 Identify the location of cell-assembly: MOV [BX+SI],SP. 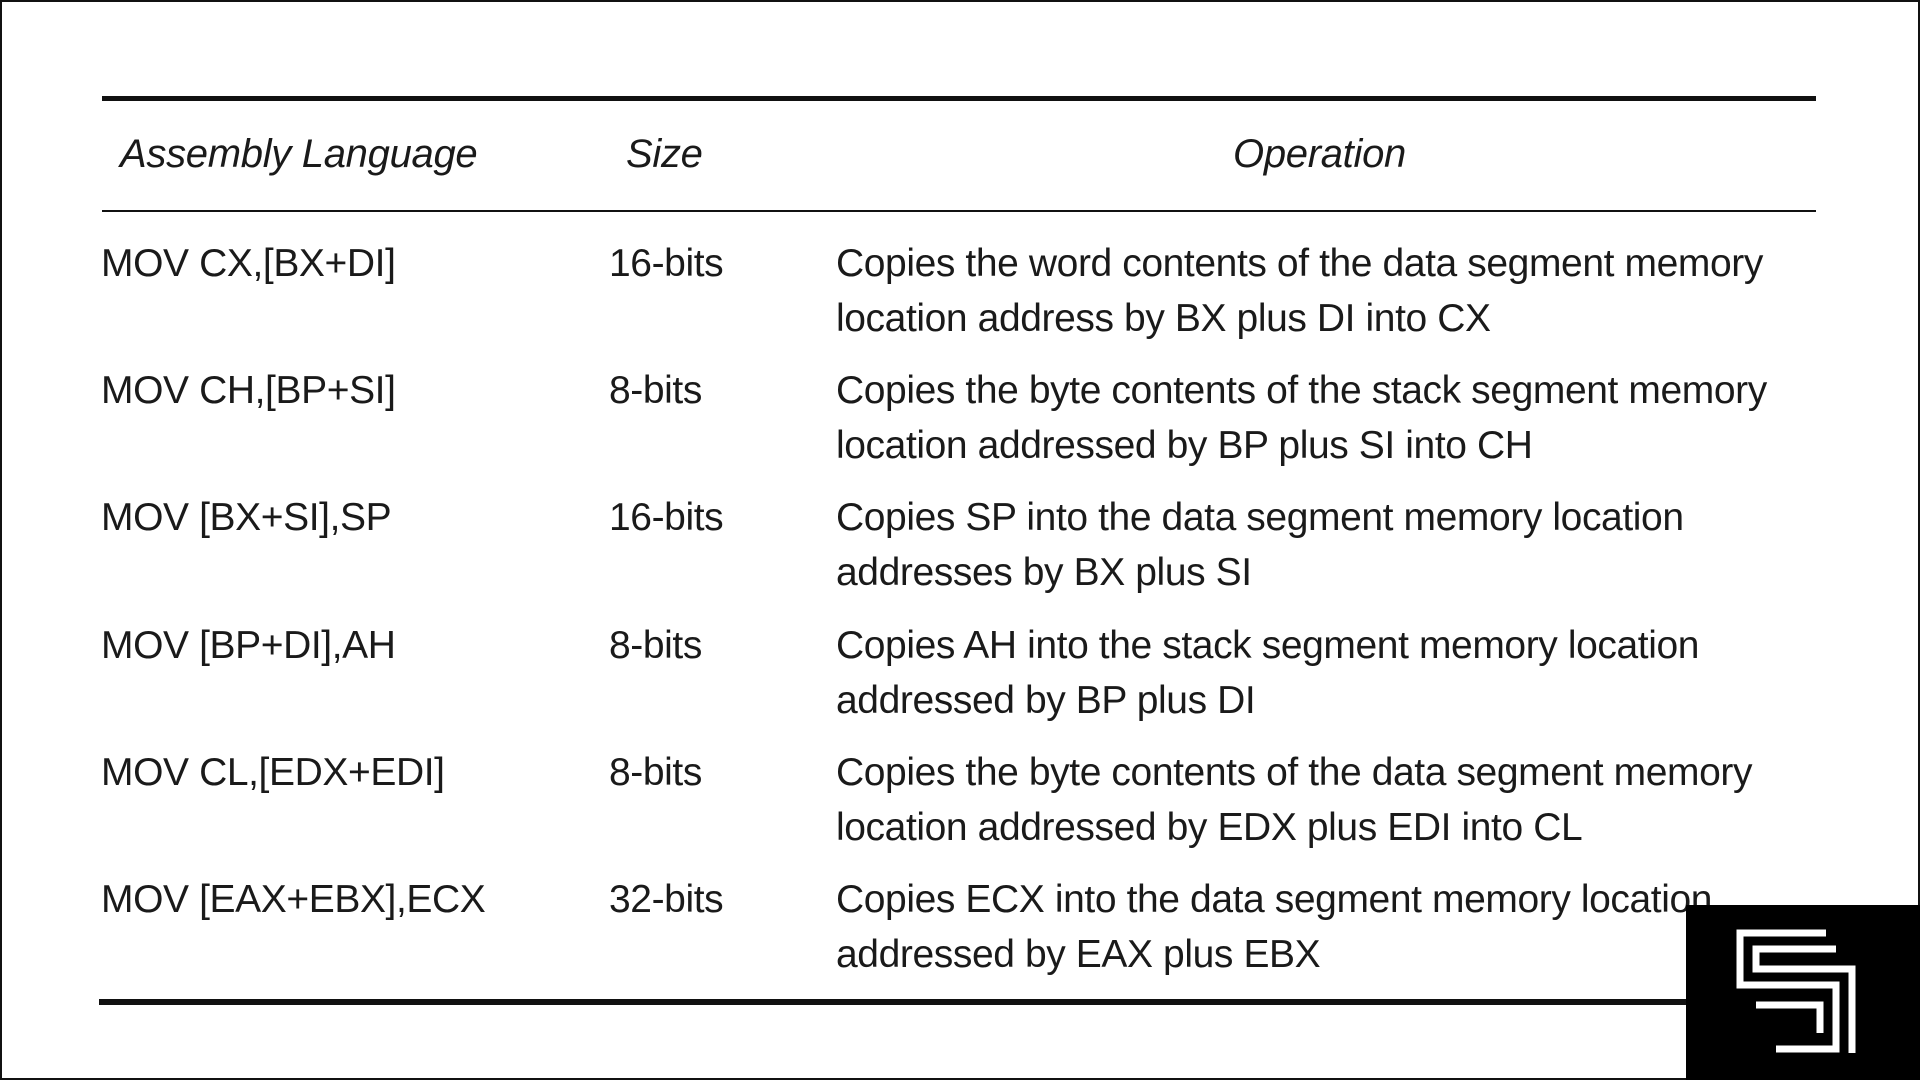
(246, 517).